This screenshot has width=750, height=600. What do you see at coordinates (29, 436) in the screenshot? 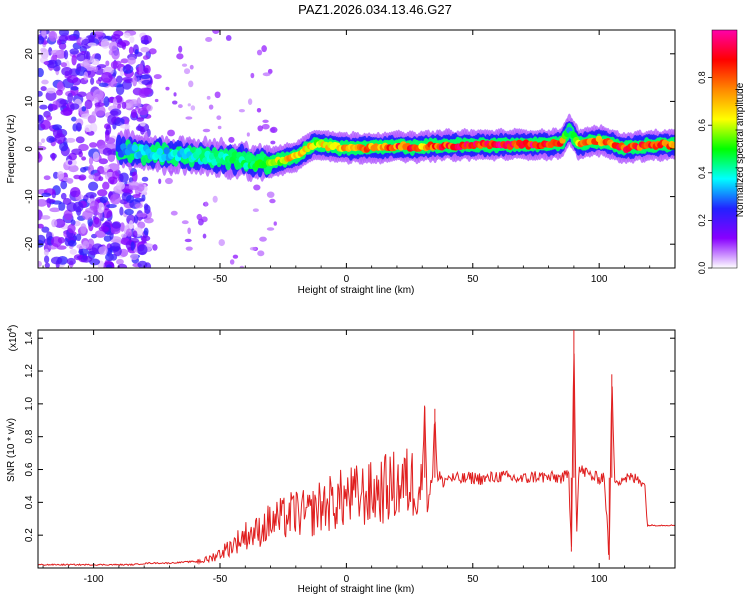
I see `snr-ytick-label: 0.8` at bounding box center [29, 436].